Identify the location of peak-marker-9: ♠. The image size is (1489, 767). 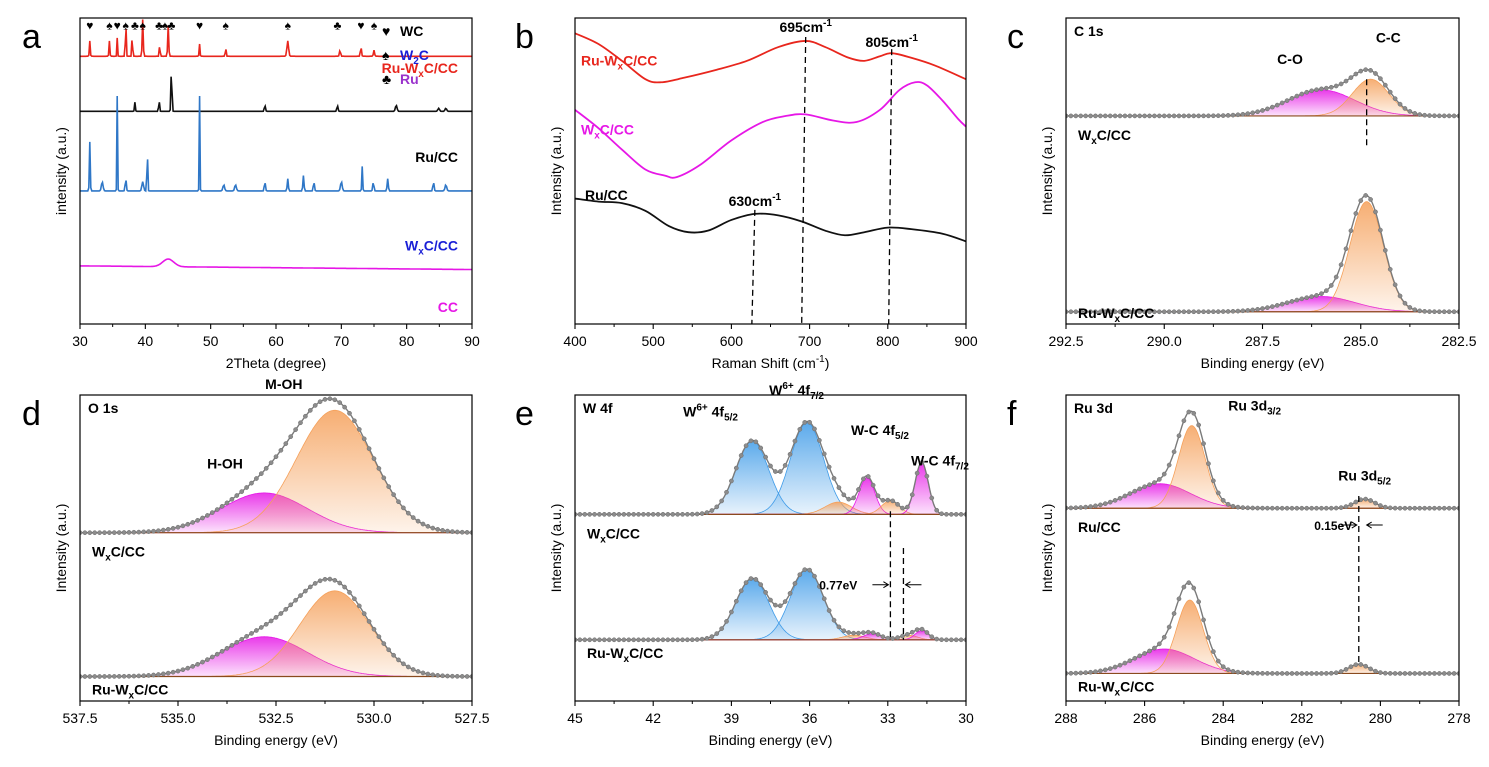
(288, 25).